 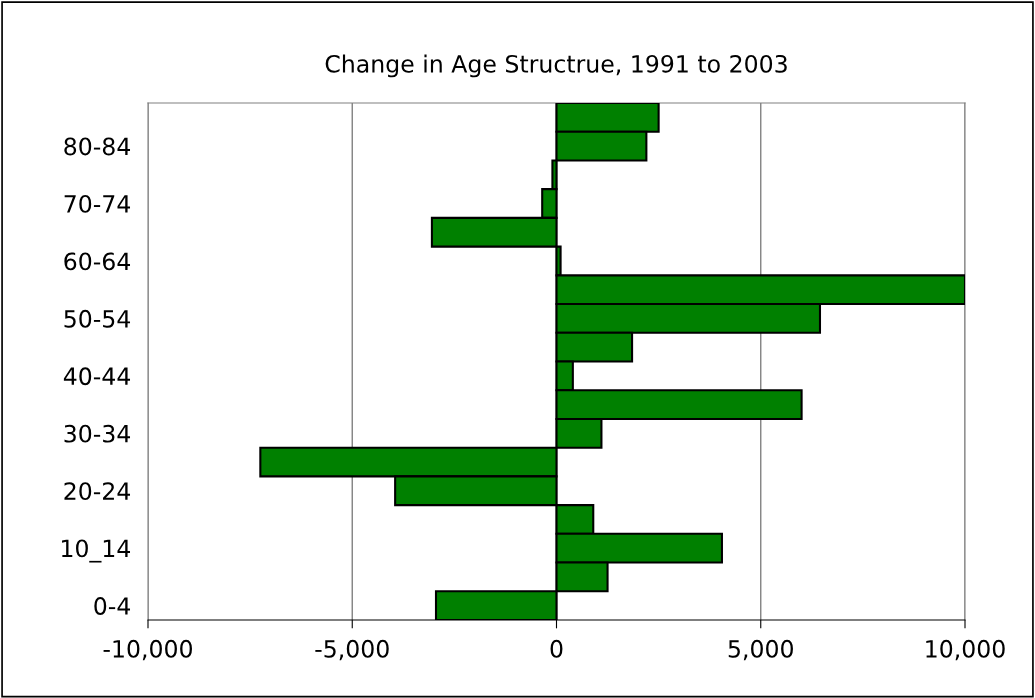 What do you see at coordinates (97, 261) in the screenshot?
I see `y-tick-label: 60-64` at bounding box center [97, 261].